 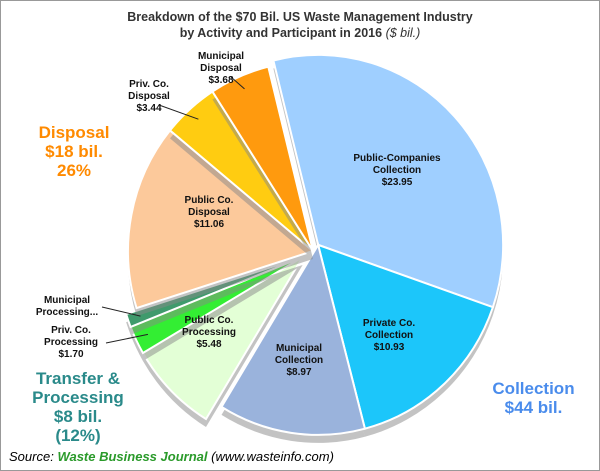 I want to click on group-annotation: Disposal $18 bil. 26%, so click(x=74, y=151).